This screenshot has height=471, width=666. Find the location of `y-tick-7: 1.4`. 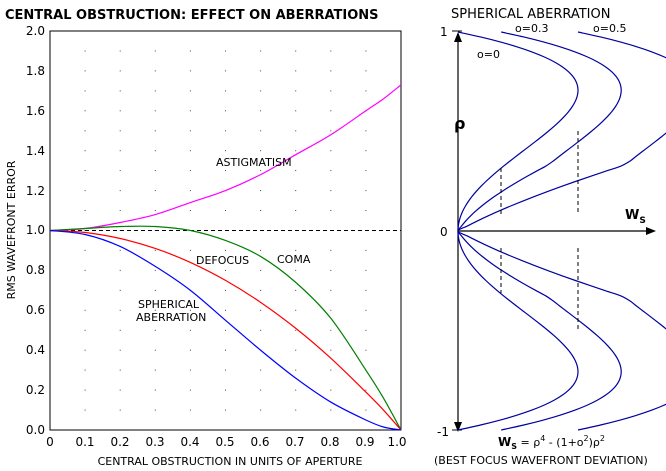

y-tick-7: 1.4 is located at coordinates (35, 151).